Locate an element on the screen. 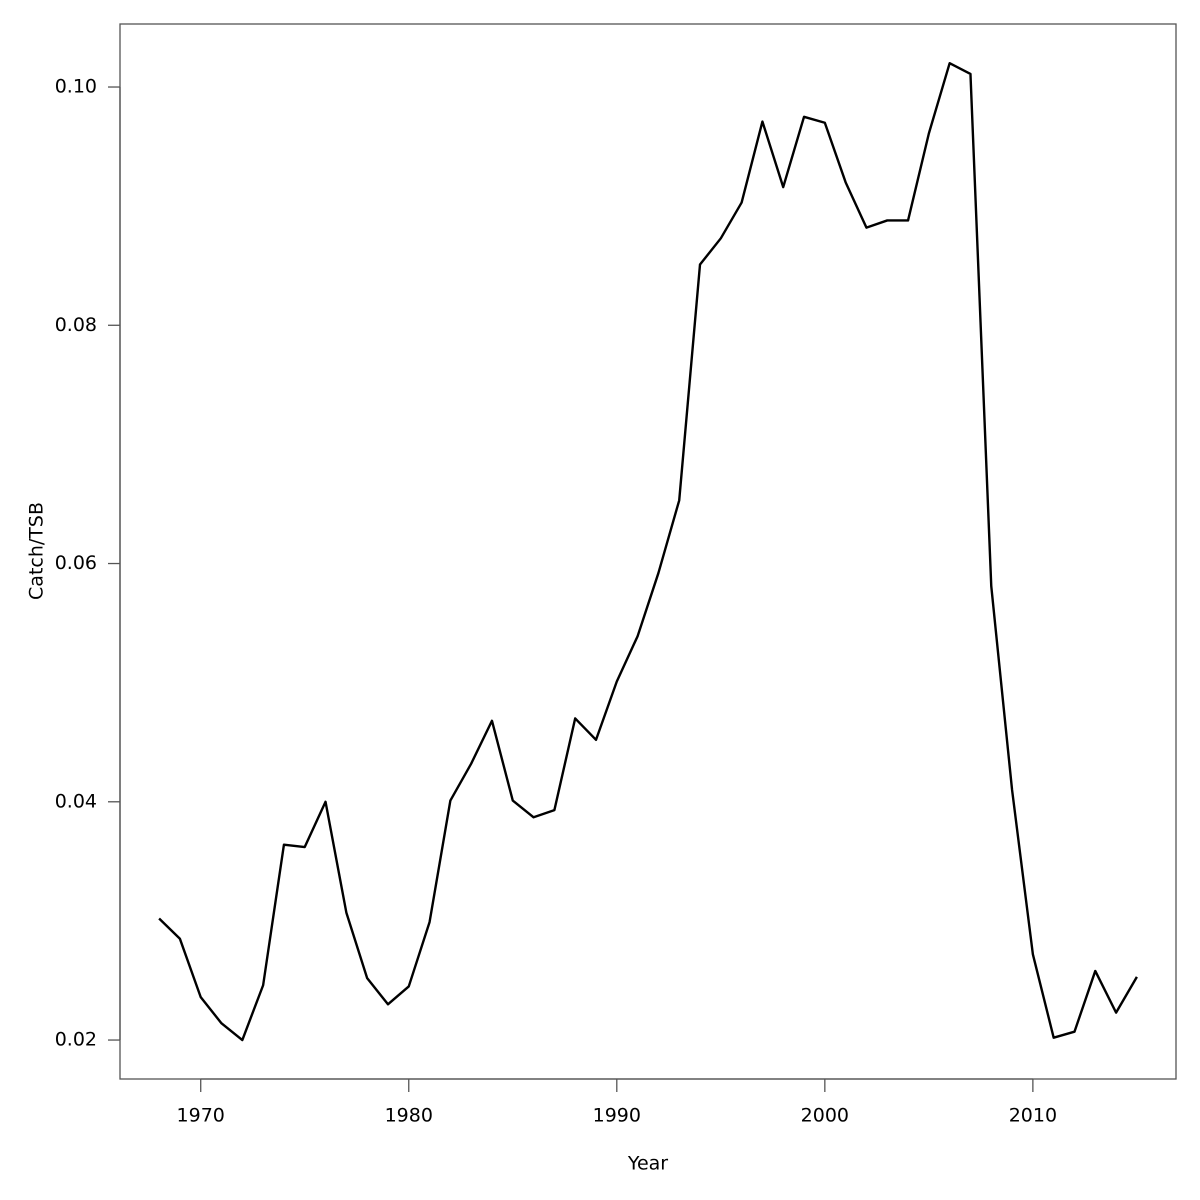  x-tick-label: 1980 is located at coordinates (409, 1116).